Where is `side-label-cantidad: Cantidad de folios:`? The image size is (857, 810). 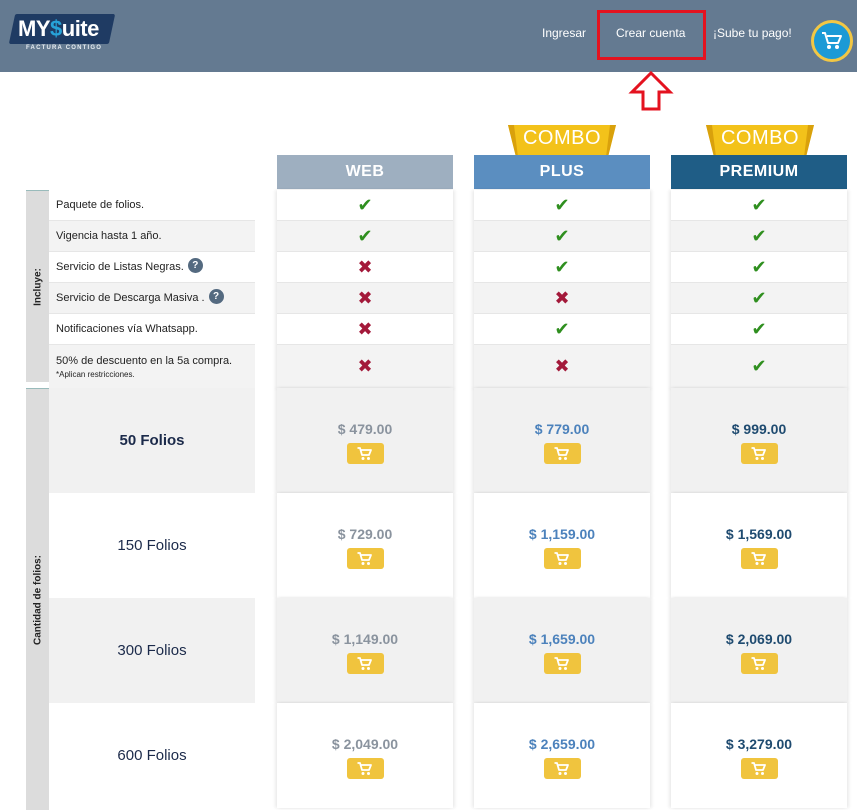
side-label-cantidad: Cantidad de folios: is located at coordinates (37, 599).